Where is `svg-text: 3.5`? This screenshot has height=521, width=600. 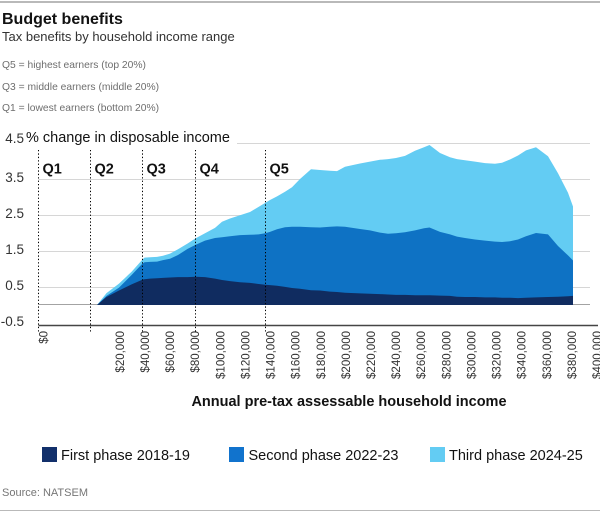 svg-text: 3.5 is located at coordinates (14, 177).